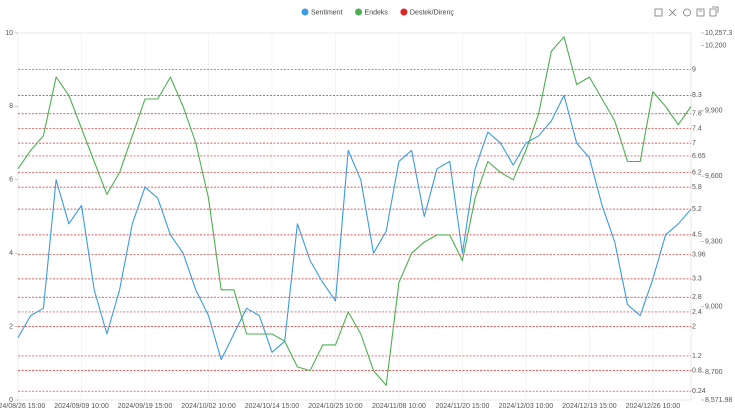 Image resolution: width=735 pixels, height=410 pixels. I want to click on legend-item: Sentiment, so click(322, 12).